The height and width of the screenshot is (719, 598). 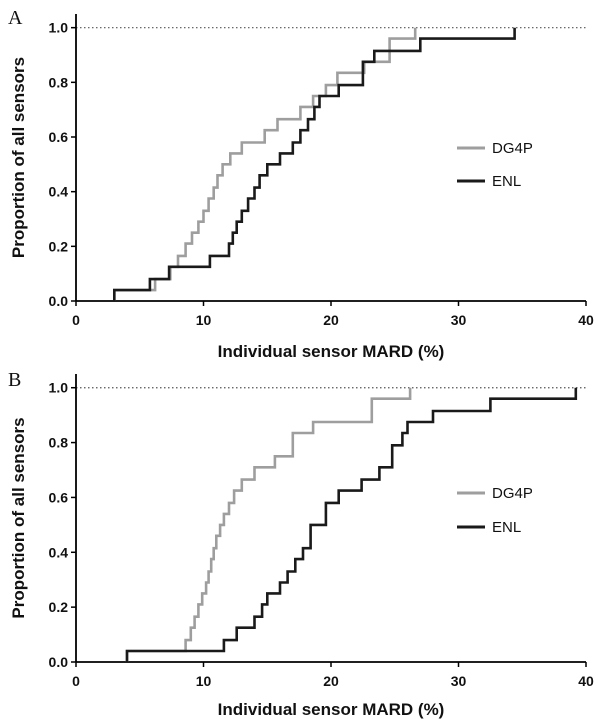 I want to click on panel-letter-a: A, so click(x=15, y=18).